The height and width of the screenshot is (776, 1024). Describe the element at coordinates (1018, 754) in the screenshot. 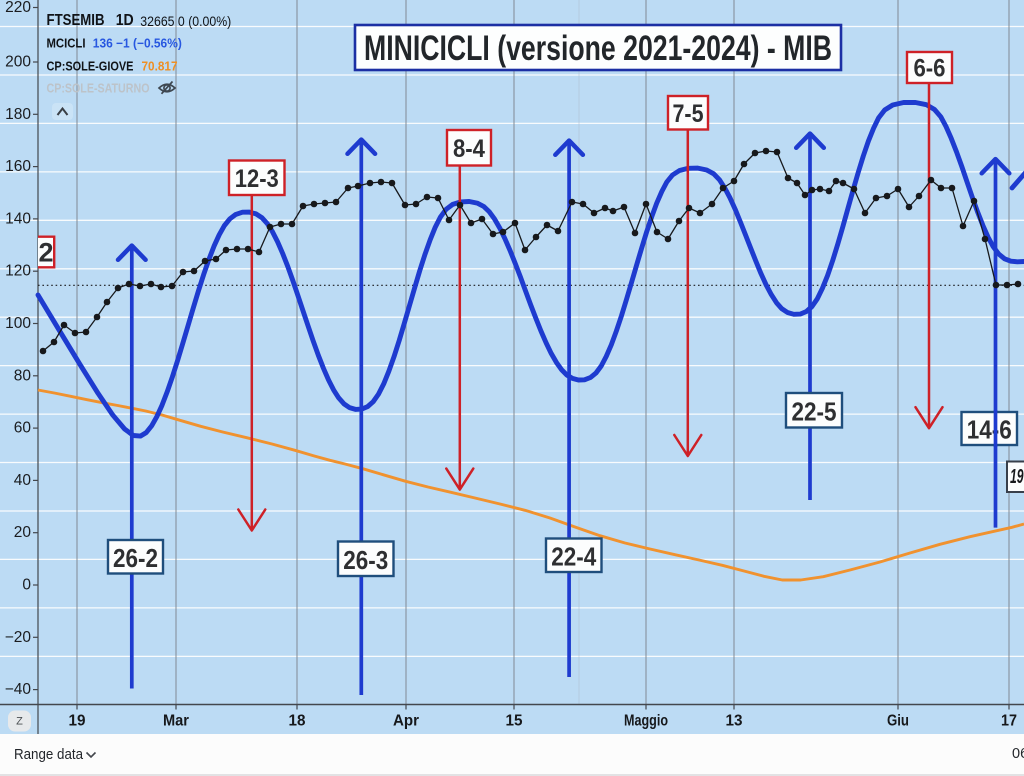

I see `svg-text: 06:` at that location.